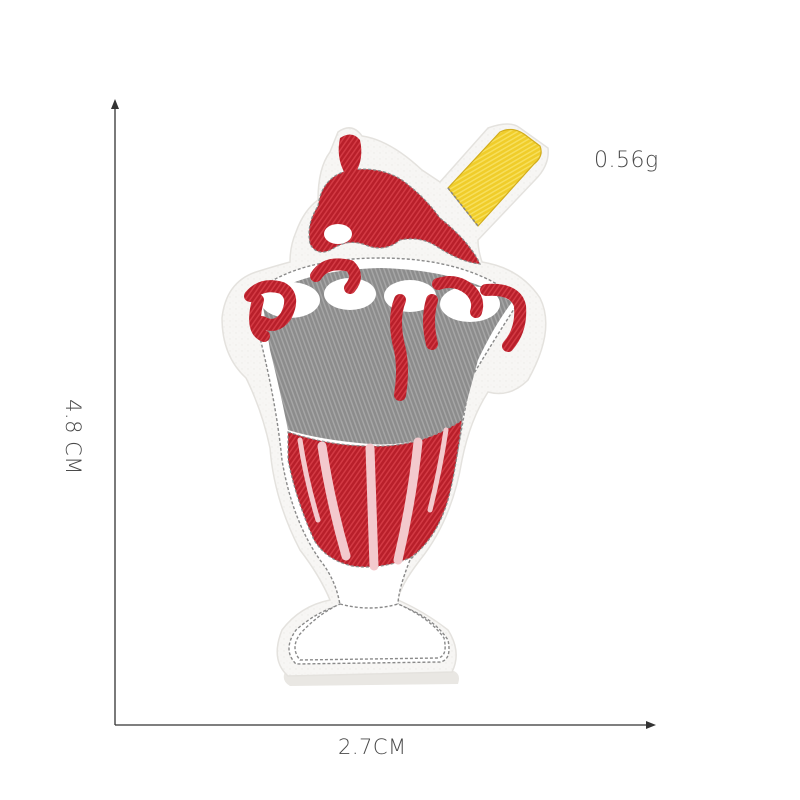 This screenshot has width=800, height=800. I want to click on syrup-drips, so click(385, 329).